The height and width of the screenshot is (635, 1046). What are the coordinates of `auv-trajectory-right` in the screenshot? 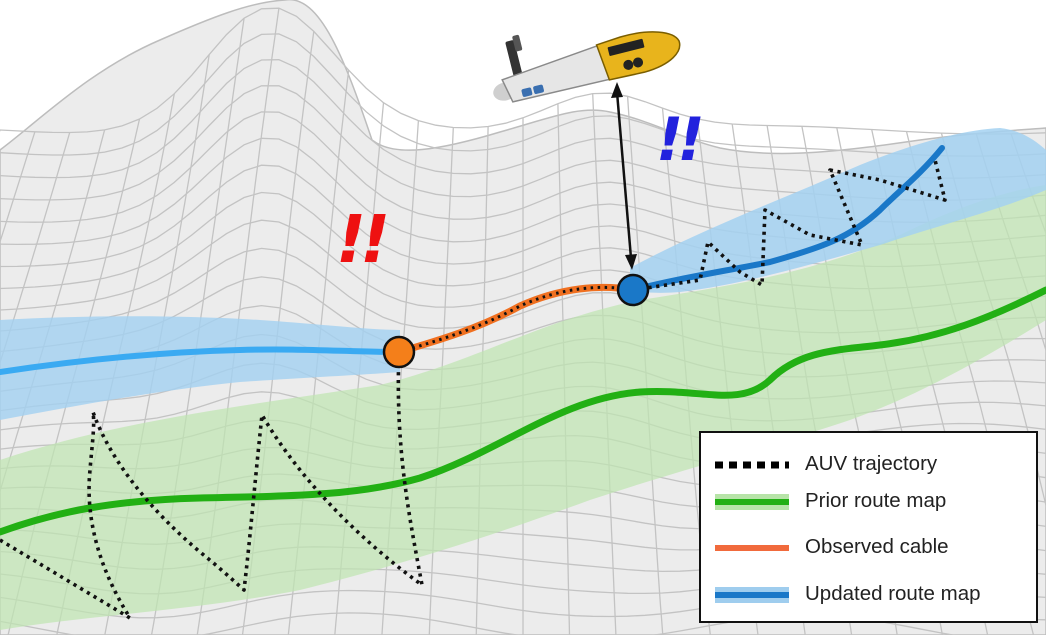 It's located at (789, 225).